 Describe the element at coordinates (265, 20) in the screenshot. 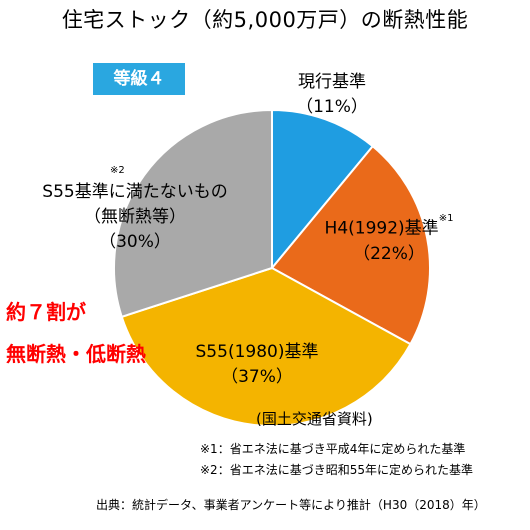

I see `chart-title: 住宅ストック（約5,000万戸）の断熱性能` at that location.